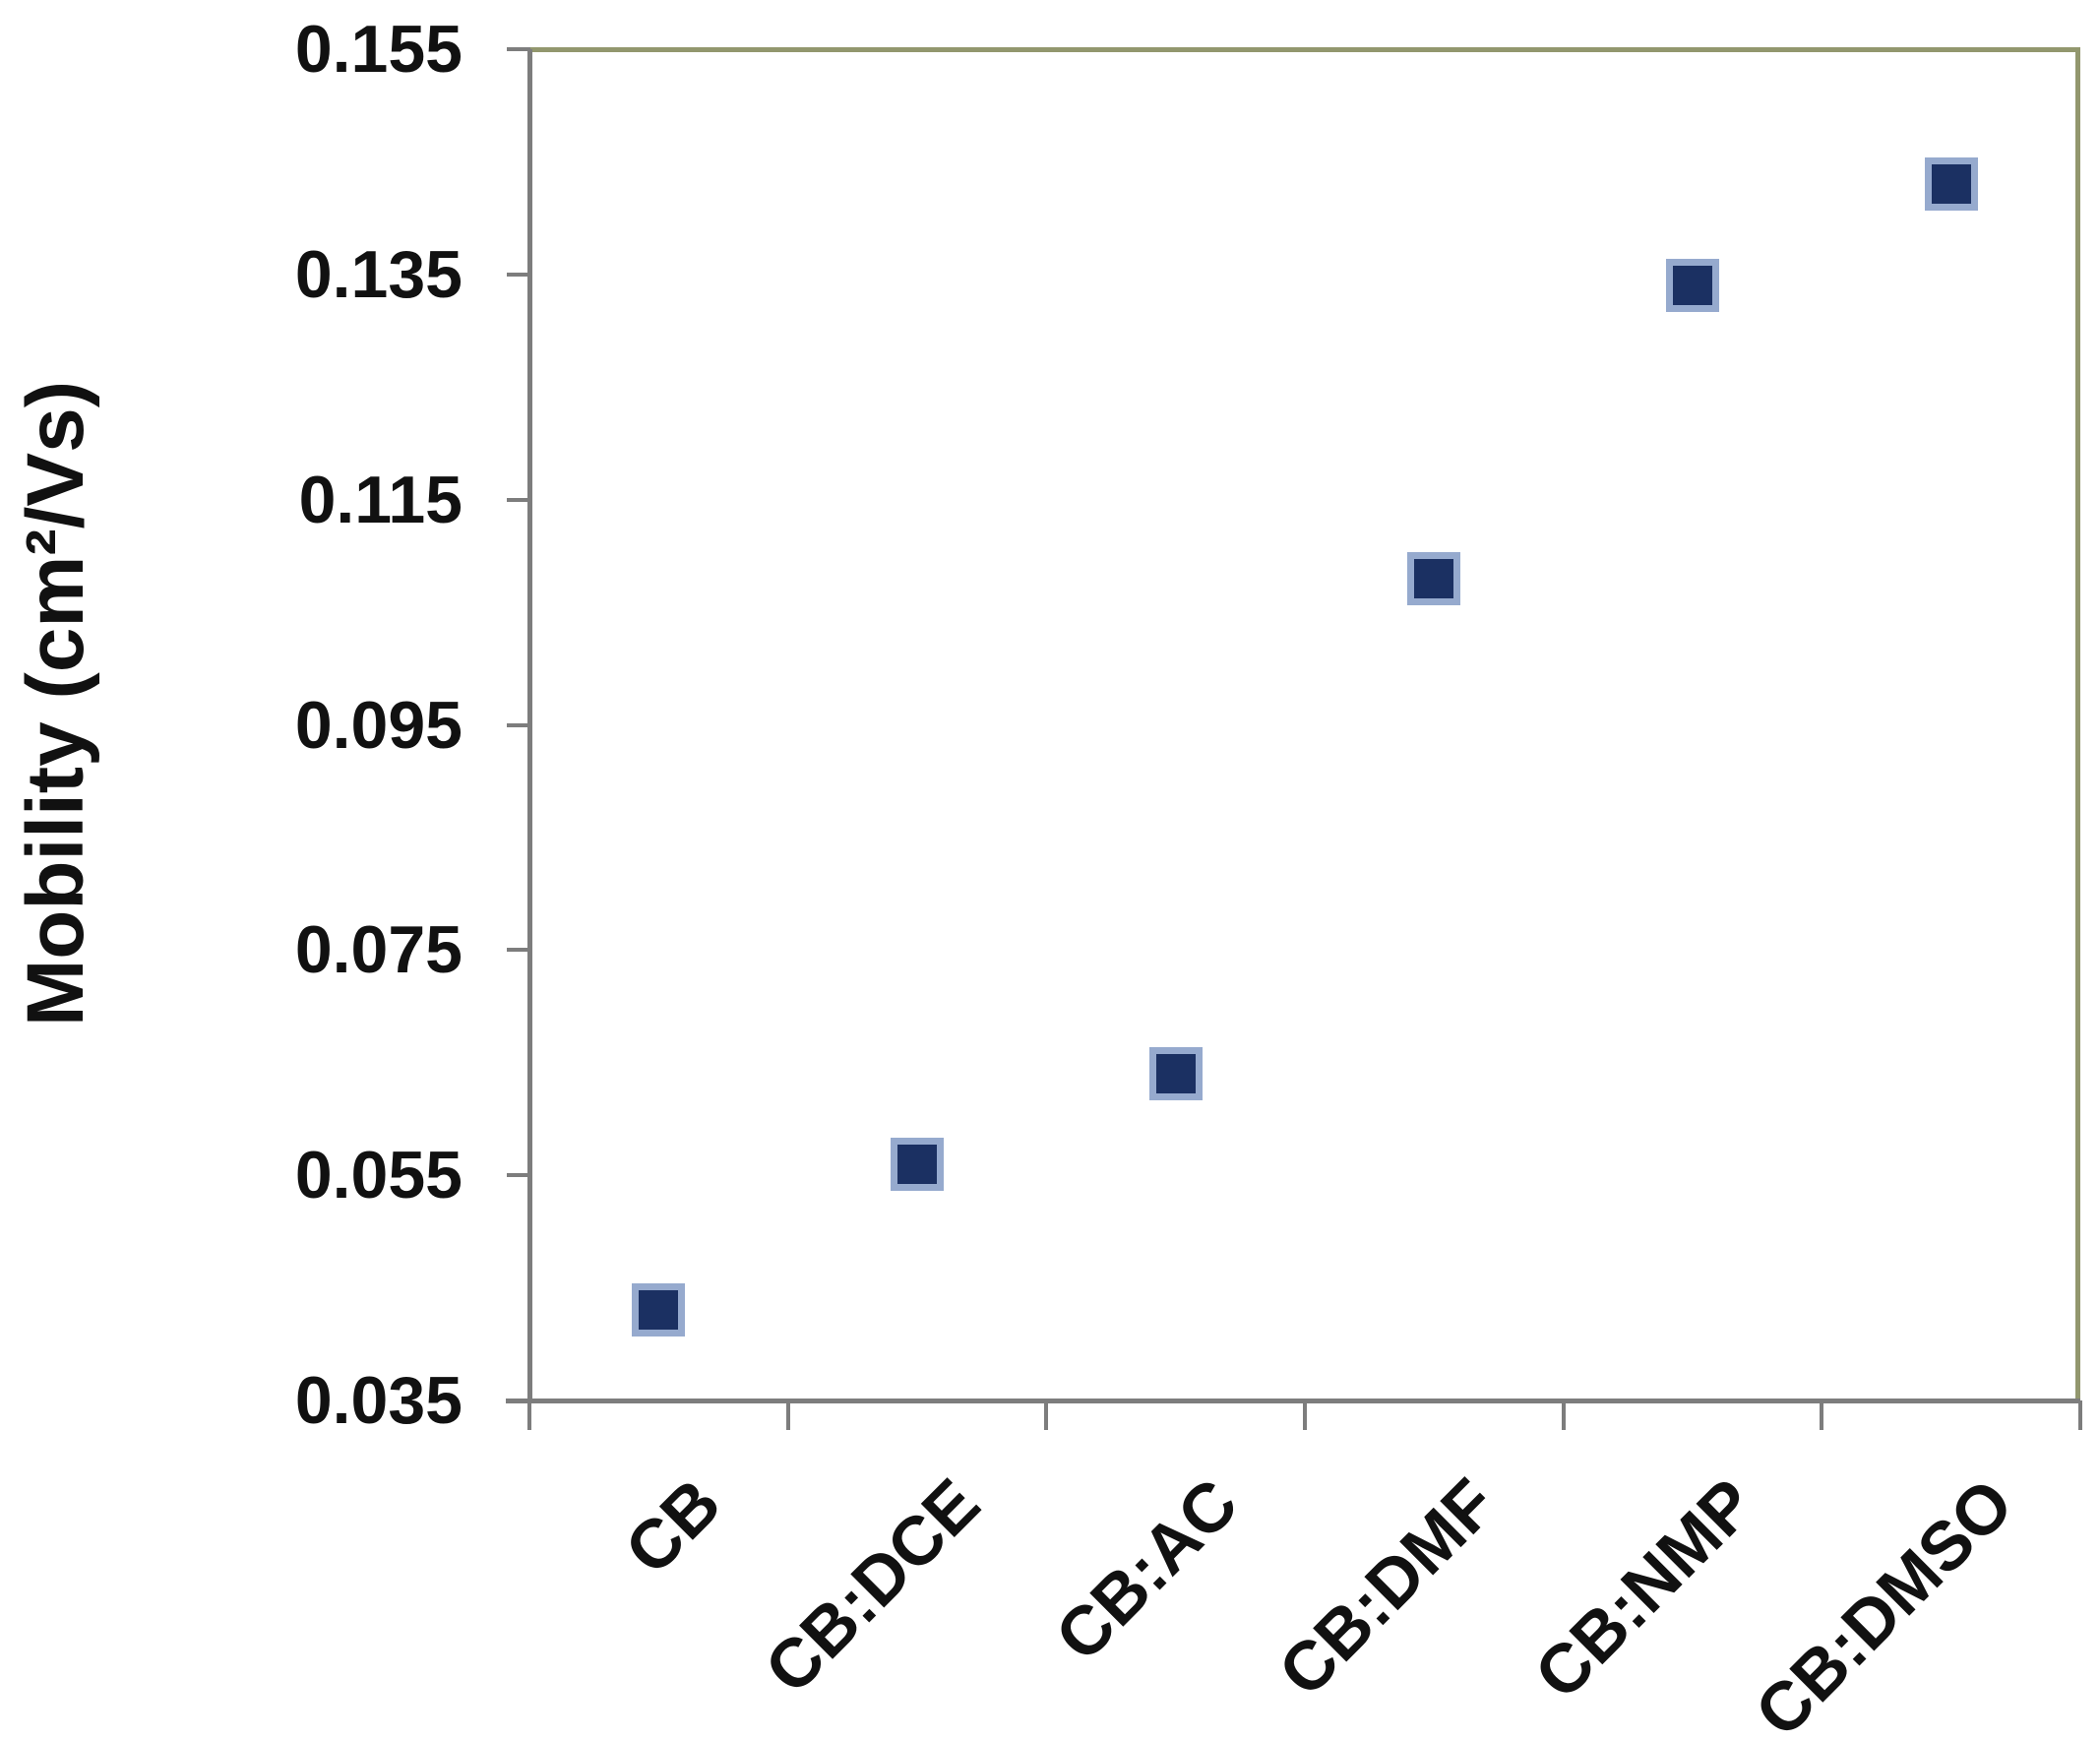 This screenshot has height=1741, width=2100. Describe the element at coordinates (1304, 49) in the screenshot. I see `plot-frame-top-border` at that location.